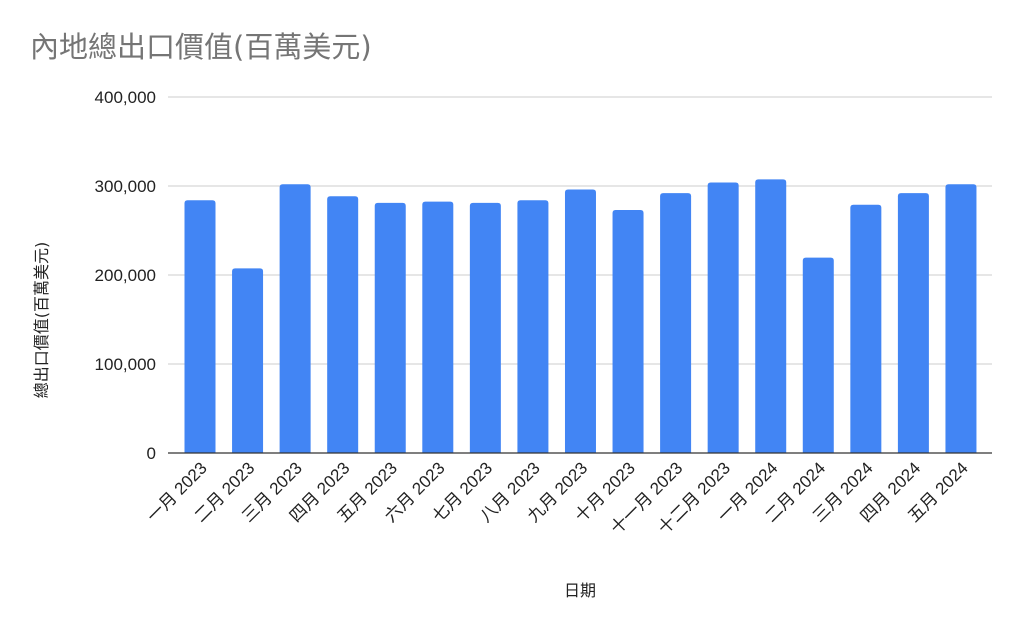  What do you see at coordinates (125, 364) in the screenshot?
I see `y-tick-label: 100,000` at bounding box center [125, 364].